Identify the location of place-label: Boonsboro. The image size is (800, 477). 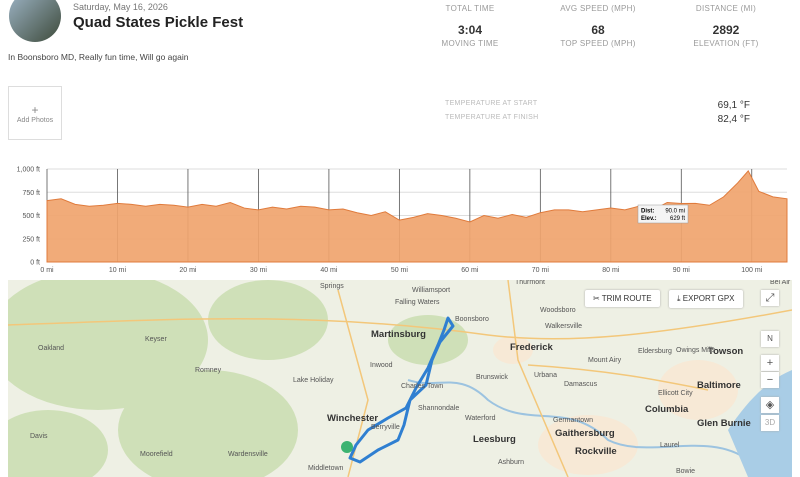
(472, 319).